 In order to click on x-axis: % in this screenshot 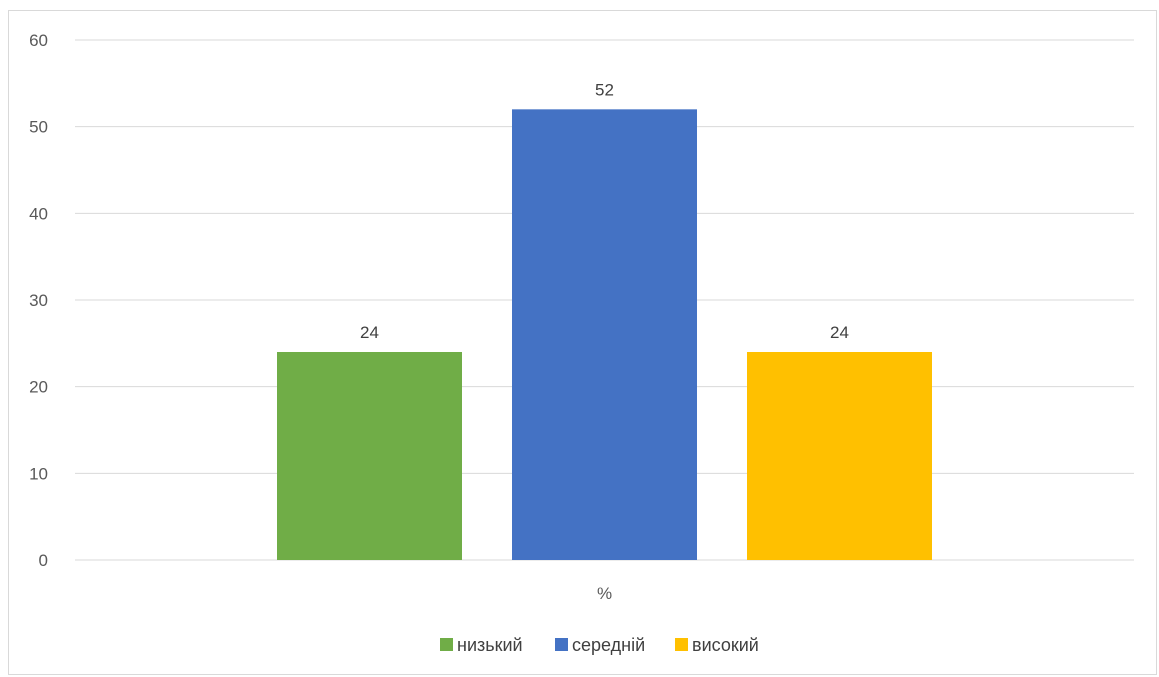, I will do `click(604, 593)`.